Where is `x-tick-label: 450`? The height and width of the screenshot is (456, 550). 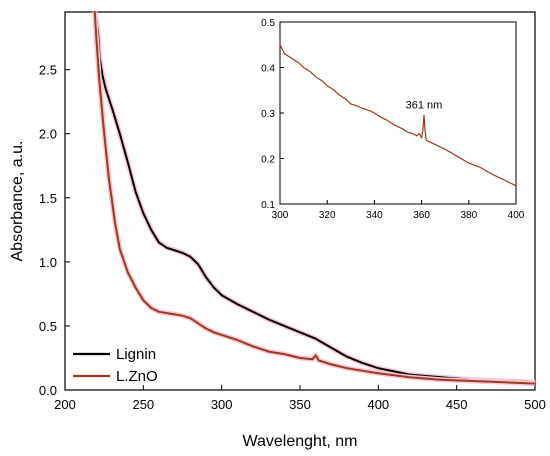
x-tick-label: 450 is located at coordinates (457, 404).